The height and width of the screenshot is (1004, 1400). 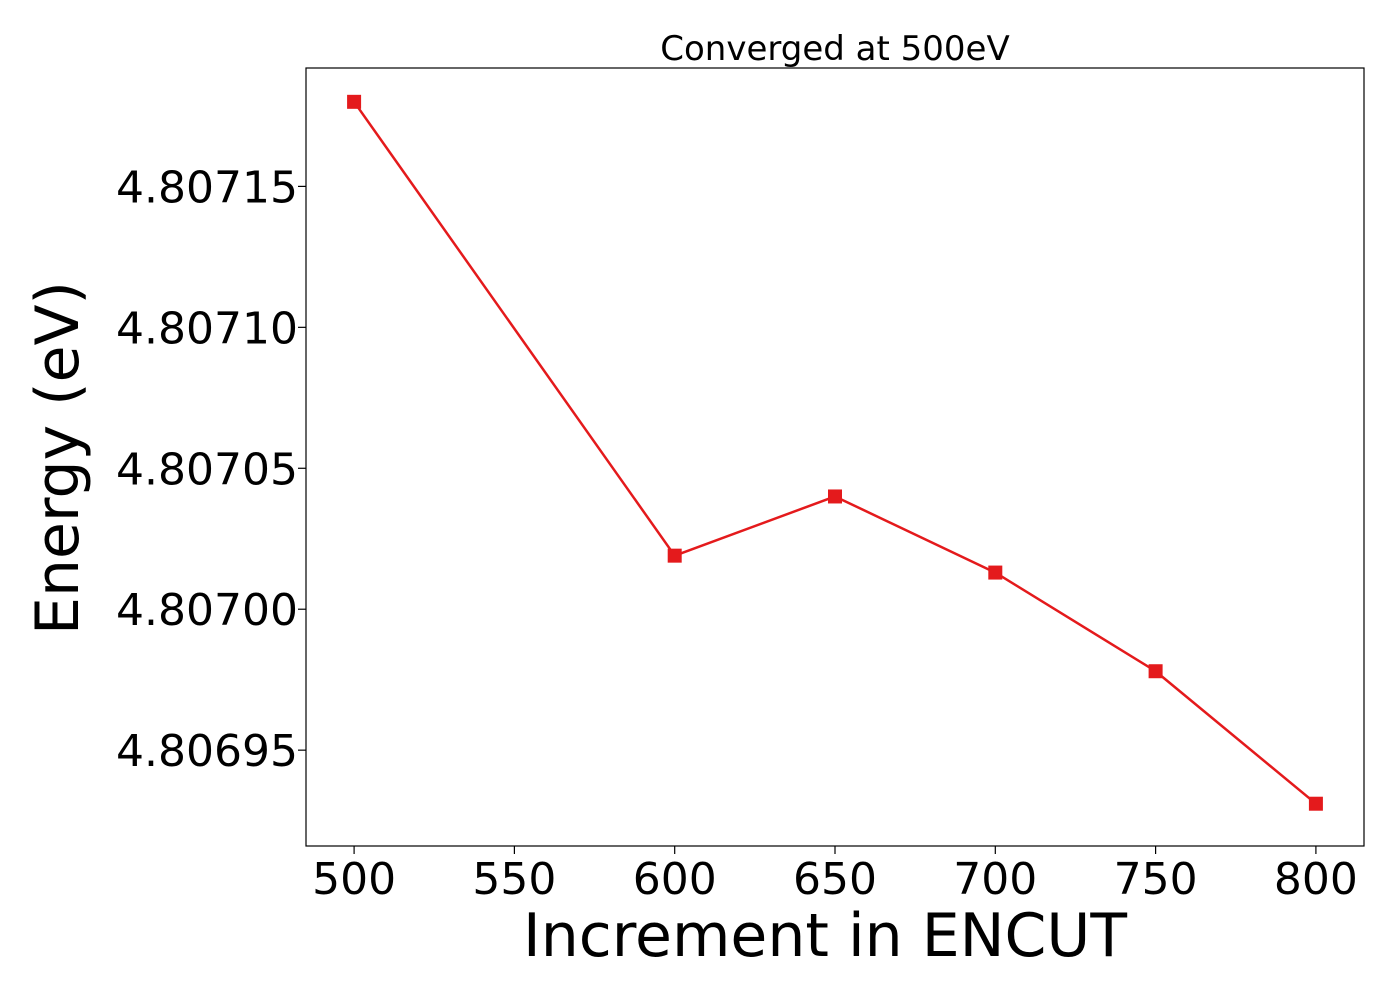 What do you see at coordinates (514, 879) in the screenshot?
I see `x-tick-label: 550` at bounding box center [514, 879].